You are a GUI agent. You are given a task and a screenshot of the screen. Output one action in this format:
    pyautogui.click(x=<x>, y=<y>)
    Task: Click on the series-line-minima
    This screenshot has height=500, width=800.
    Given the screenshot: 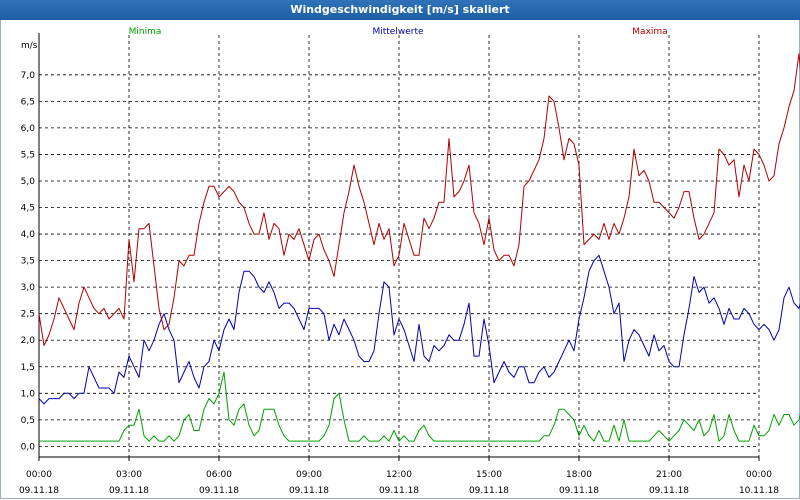 What is the action you would take?
    pyautogui.click(x=419, y=406)
    